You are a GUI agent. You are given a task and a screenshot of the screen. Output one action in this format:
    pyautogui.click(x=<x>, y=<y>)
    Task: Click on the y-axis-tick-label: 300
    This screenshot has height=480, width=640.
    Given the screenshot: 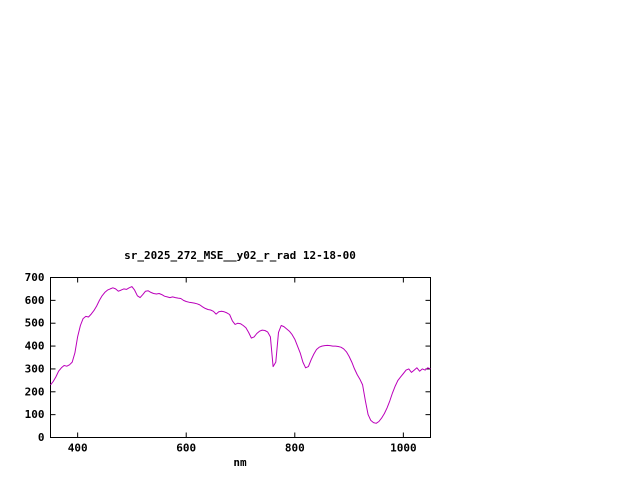 What is the action you would take?
    pyautogui.click(x=35, y=368)
    